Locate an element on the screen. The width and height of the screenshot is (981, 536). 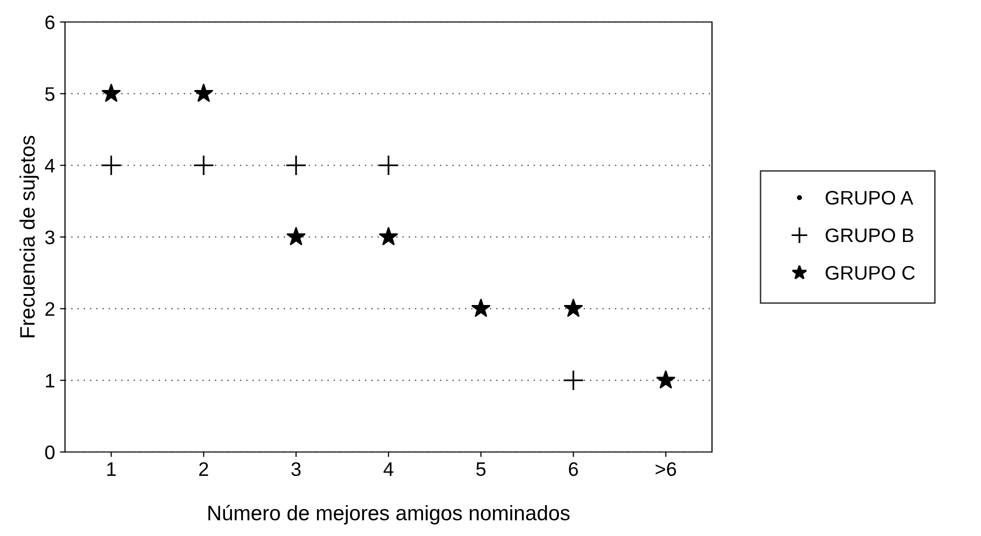
y-tick-label: 6 is located at coordinates (49, 22).